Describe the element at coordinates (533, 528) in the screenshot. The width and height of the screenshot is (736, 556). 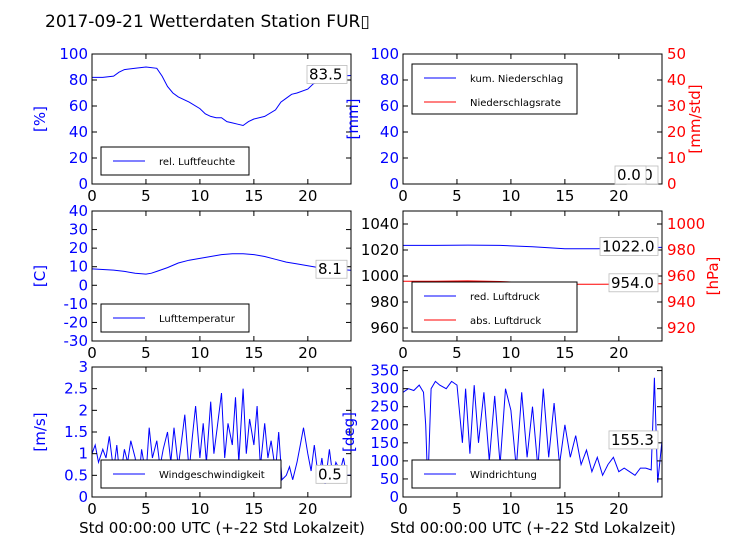
I see `x-axis-label-right: Std 00:00:00 UTC (+-22 Std Lokalzeit)` at that location.